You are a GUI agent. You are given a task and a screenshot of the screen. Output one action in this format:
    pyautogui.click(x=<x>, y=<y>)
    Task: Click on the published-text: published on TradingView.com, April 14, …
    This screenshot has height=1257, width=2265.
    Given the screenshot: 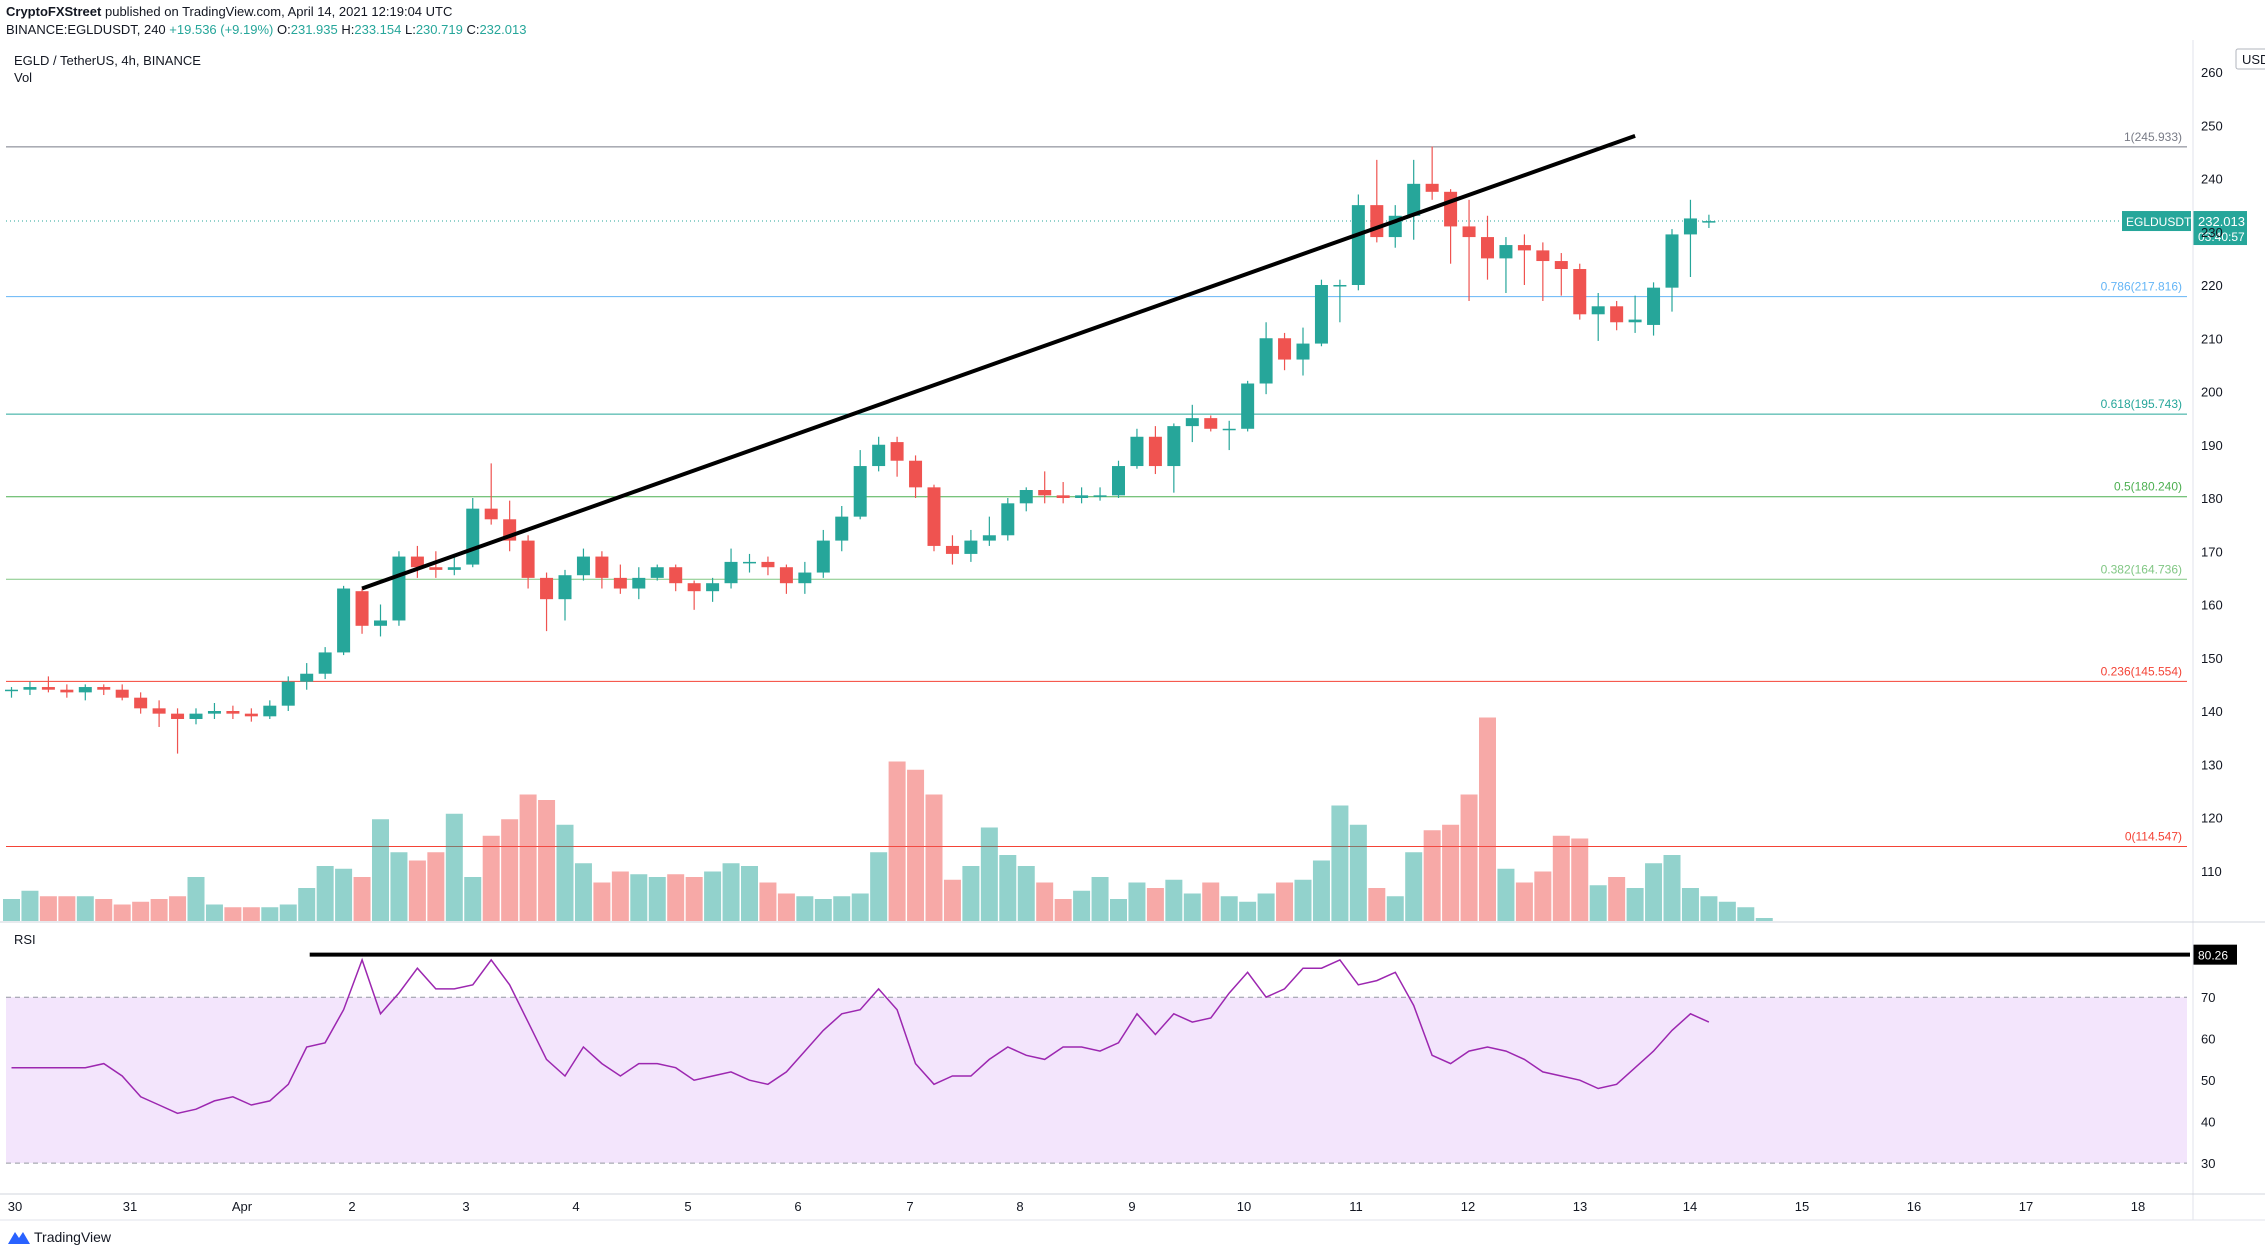 What is the action you would take?
    pyautogui.click(x=278, y=11)
    